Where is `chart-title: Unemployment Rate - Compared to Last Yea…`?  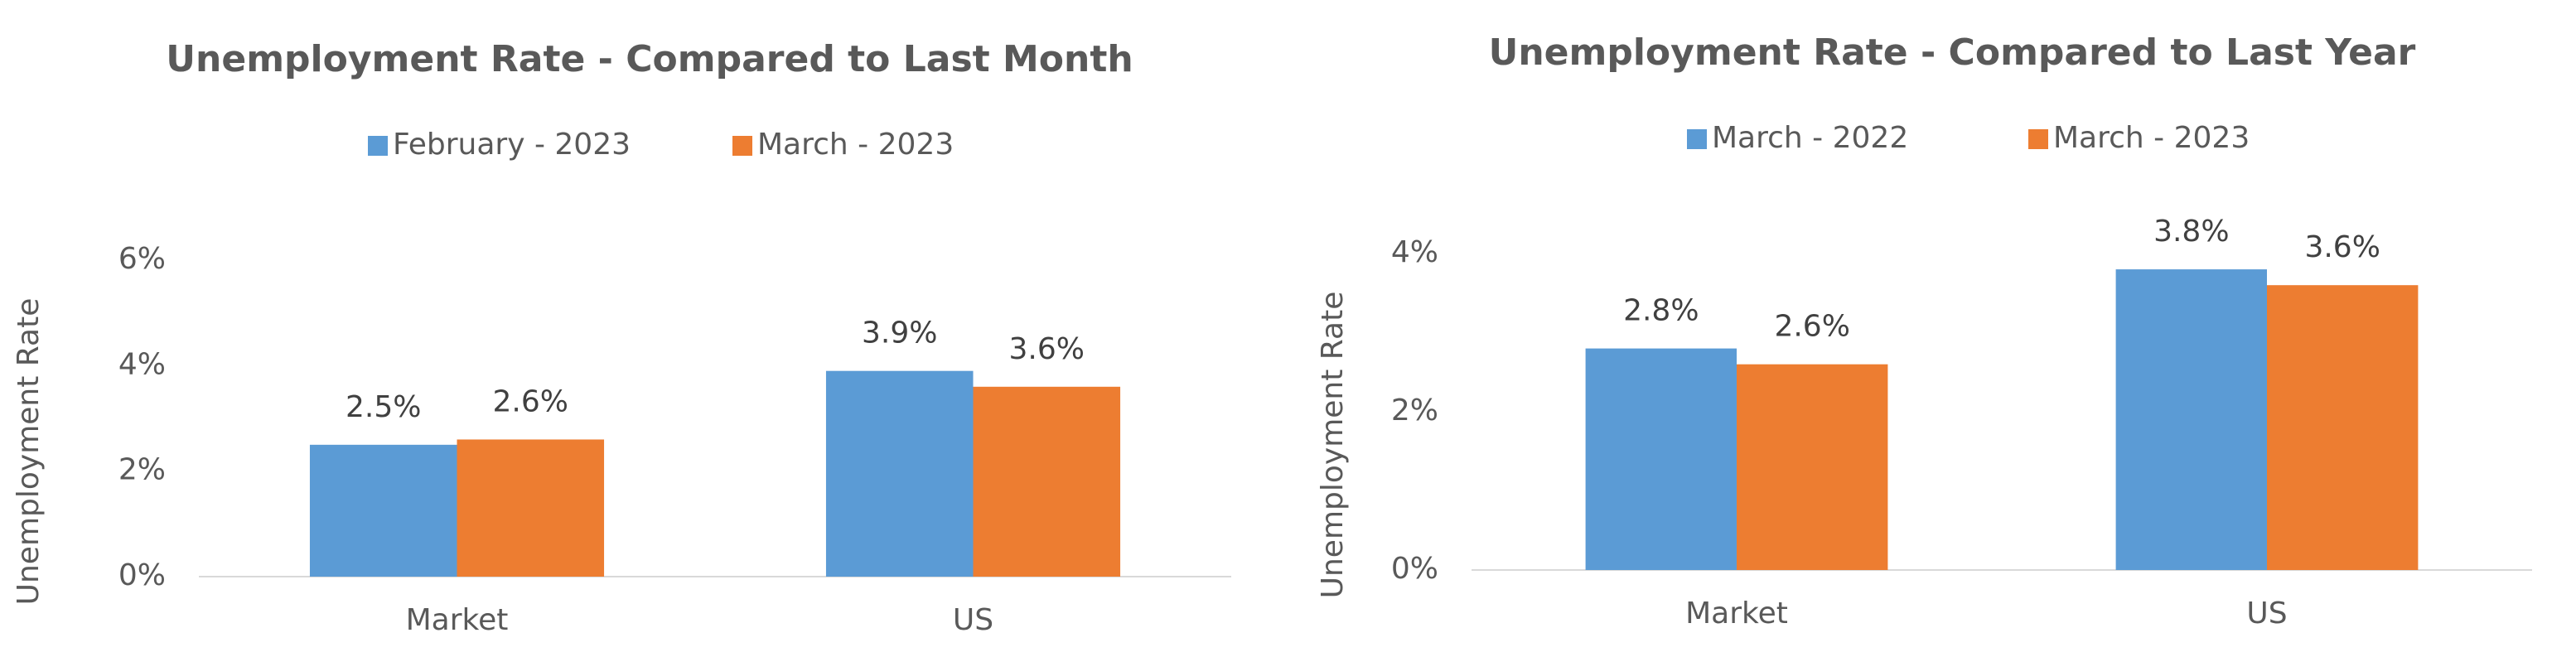
chart-title: Unemployment Rate - Compared to Last Yea… is located at coordinates (1952, 53).